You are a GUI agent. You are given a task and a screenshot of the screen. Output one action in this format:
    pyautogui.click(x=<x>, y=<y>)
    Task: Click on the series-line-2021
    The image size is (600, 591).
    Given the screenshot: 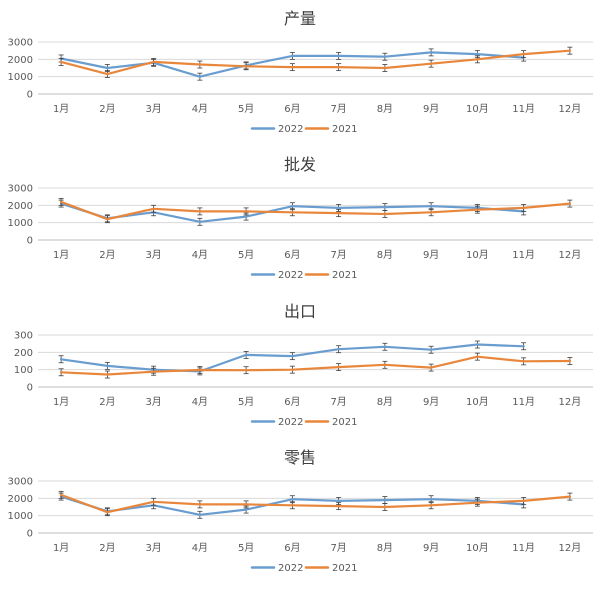 What is the action you would take?
    pyautogui.click(x=315, y=62)
    